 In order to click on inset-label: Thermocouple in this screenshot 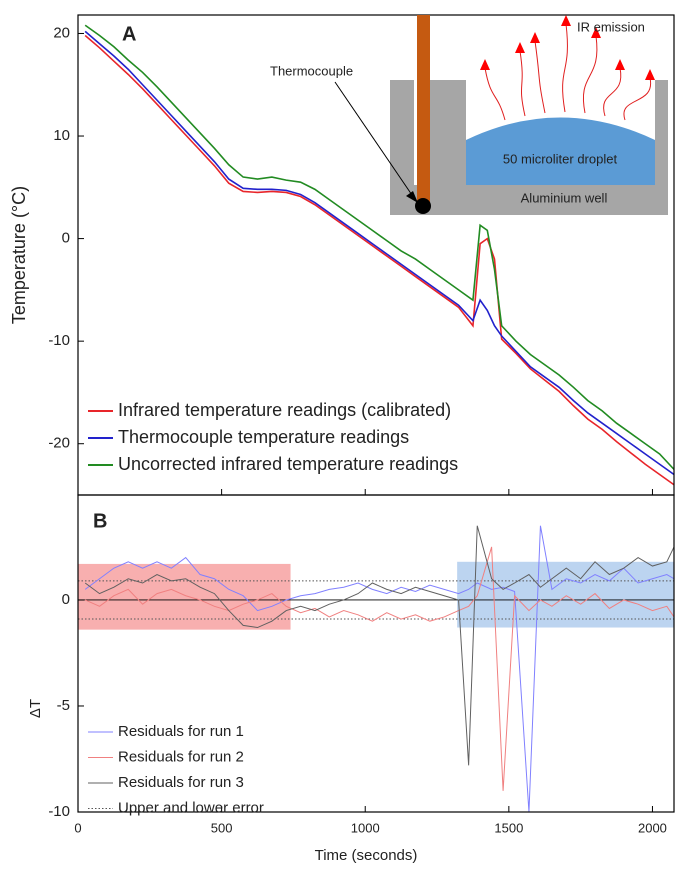, I will do `click(311, 70)`.